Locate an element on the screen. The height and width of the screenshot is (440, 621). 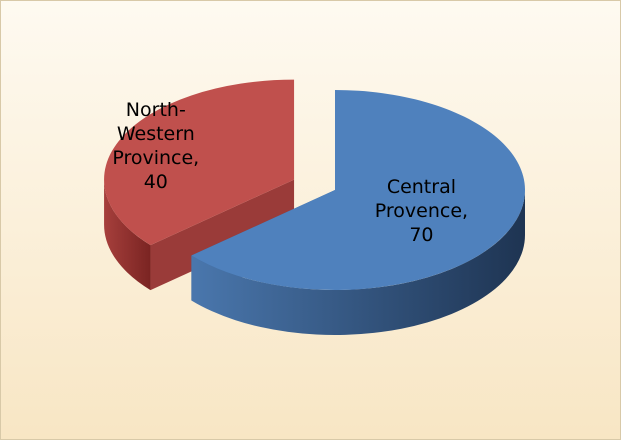
data-label-box: Central Provence, 70 is located at coordinates (421, 211).